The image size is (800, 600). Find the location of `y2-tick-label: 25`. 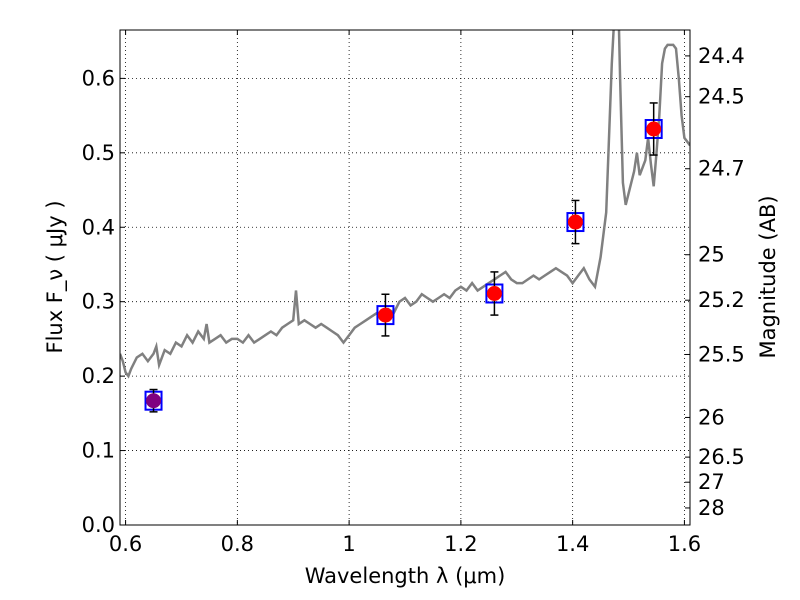

y2-tick-label: 25 is located at coordinates (711, 255).